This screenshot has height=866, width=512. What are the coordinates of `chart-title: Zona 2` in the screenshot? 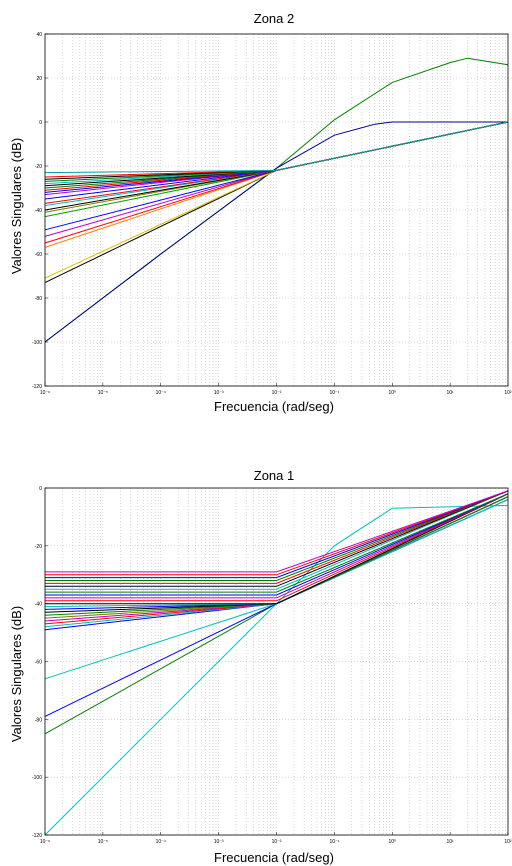 It's located at (274, 18).